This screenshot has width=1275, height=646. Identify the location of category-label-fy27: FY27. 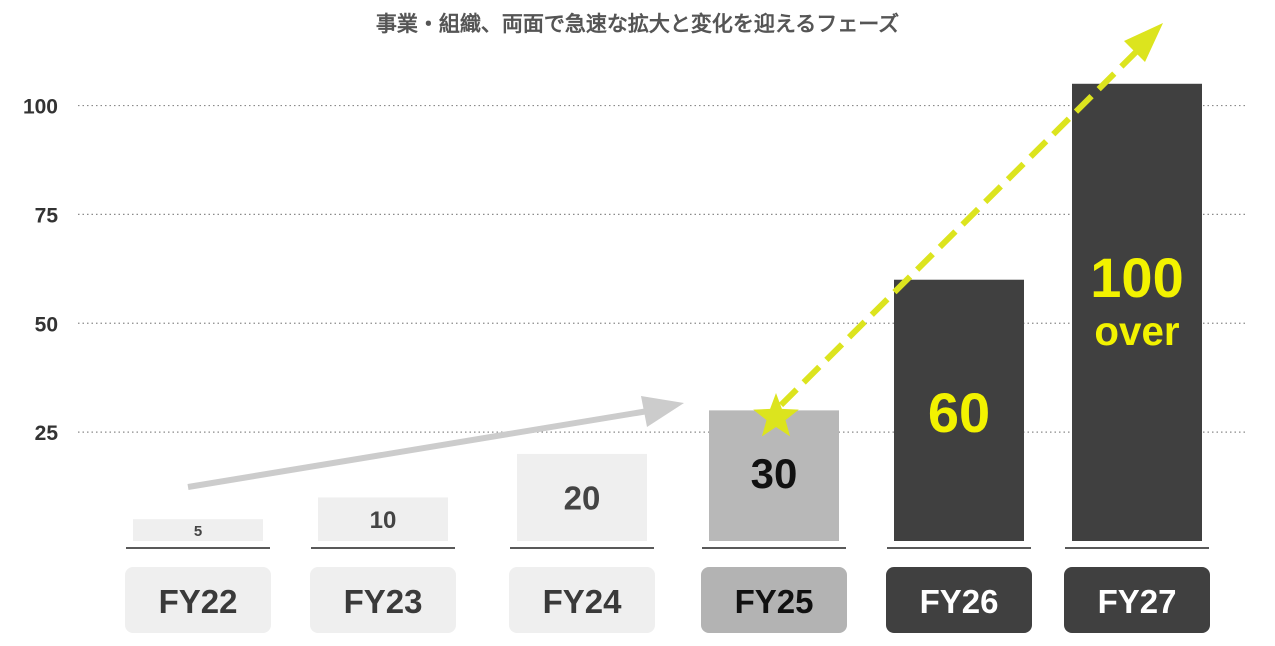
(1137, 601).